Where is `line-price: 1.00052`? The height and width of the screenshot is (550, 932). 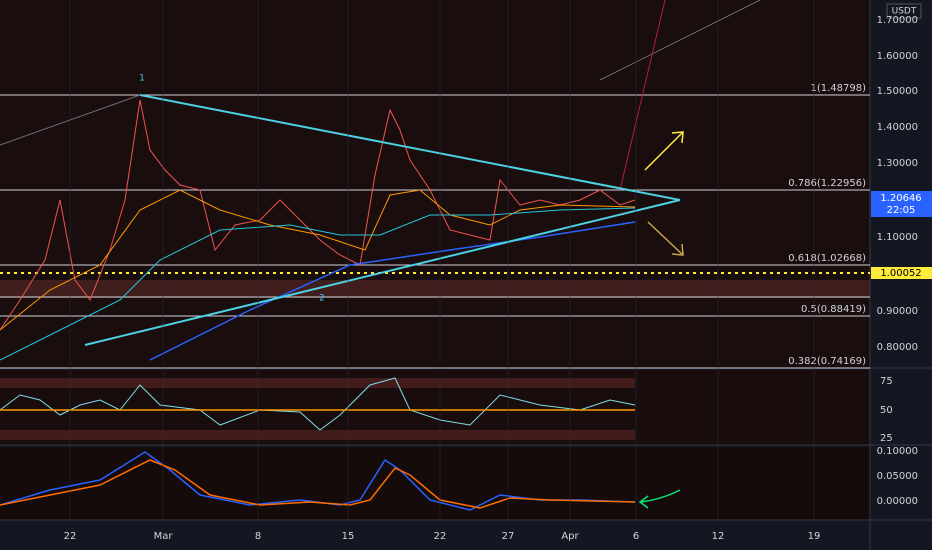
line-price: 1.00052 is located at coordinates (900, 273).